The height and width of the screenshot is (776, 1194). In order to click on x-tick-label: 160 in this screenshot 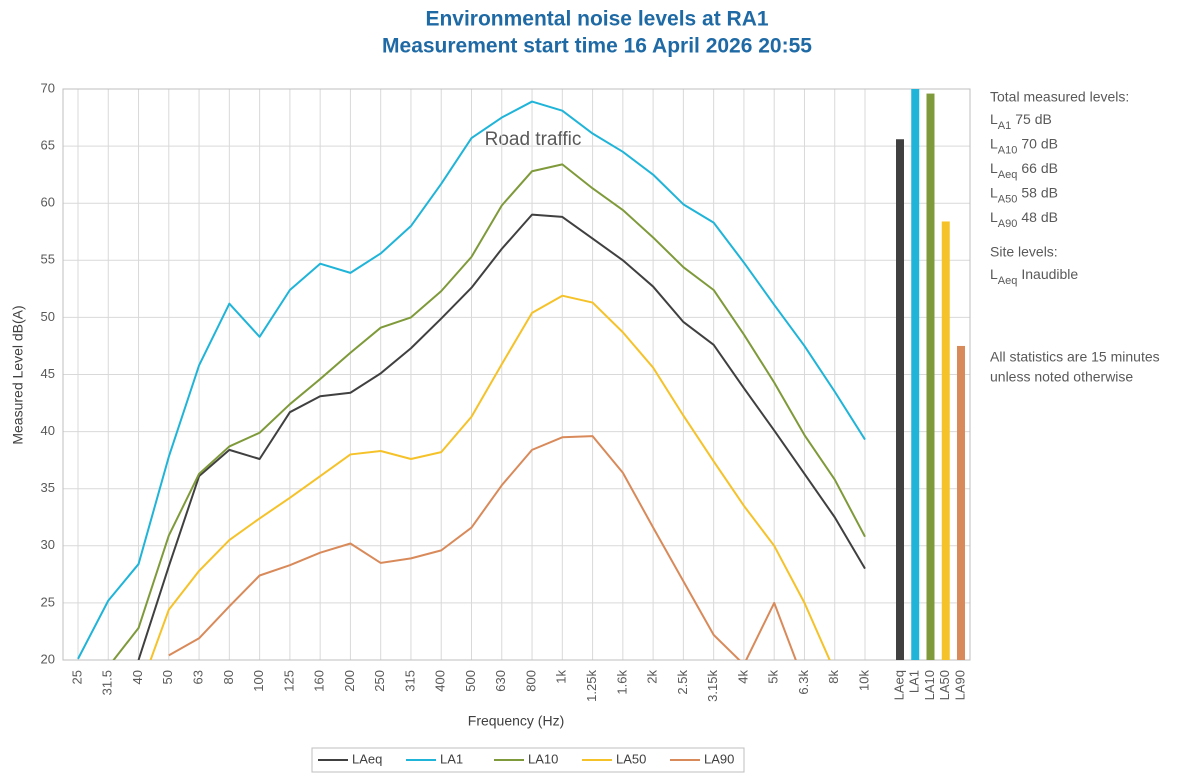, I will do `click(319, 681)`.